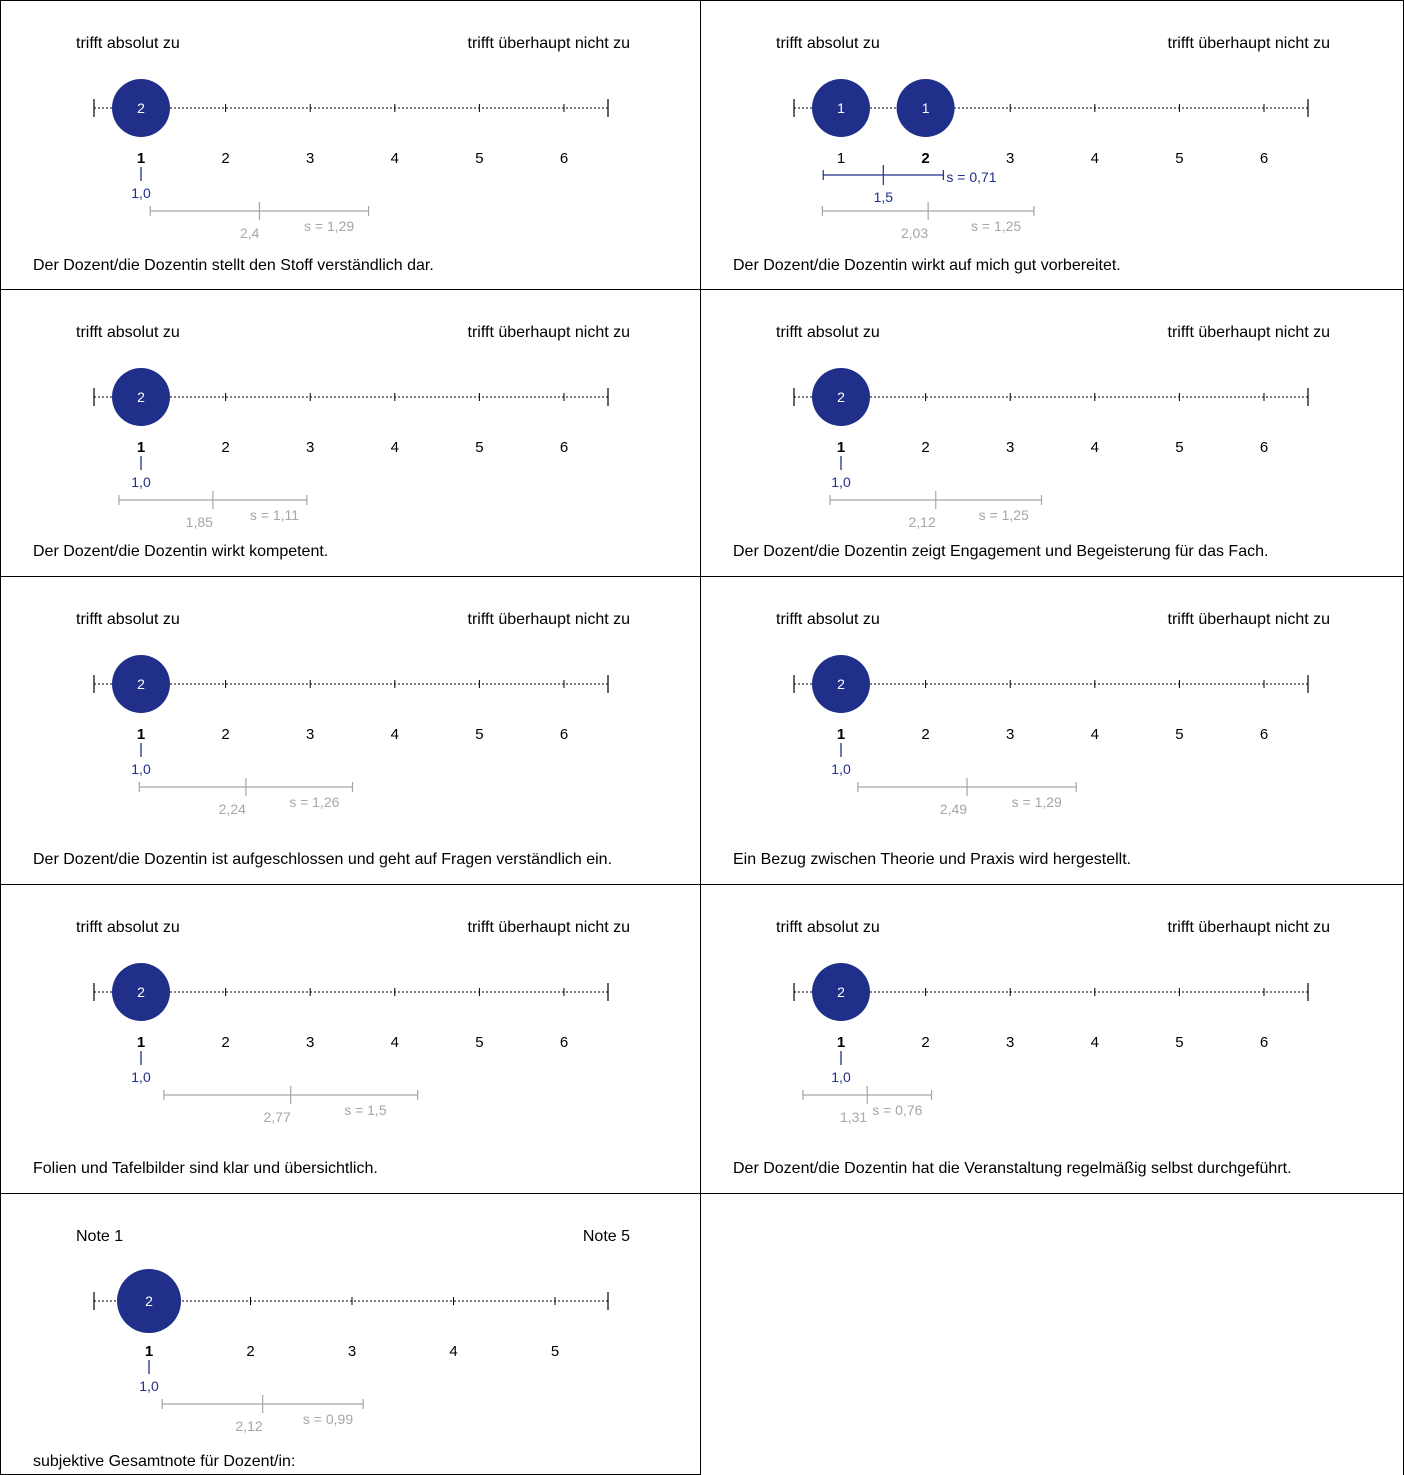 This screenshot has height=1475, width=1404. Describe the element at coordinates (99, 1236) in the screenshot. I see `scale-left-label: Note 1` at that location.